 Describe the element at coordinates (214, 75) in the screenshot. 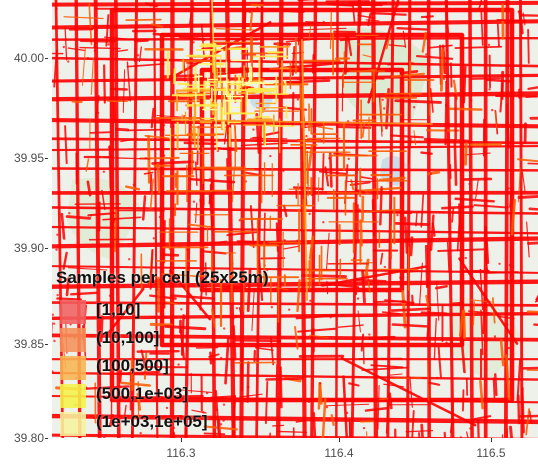

I see `road-segment-hot` at that location.